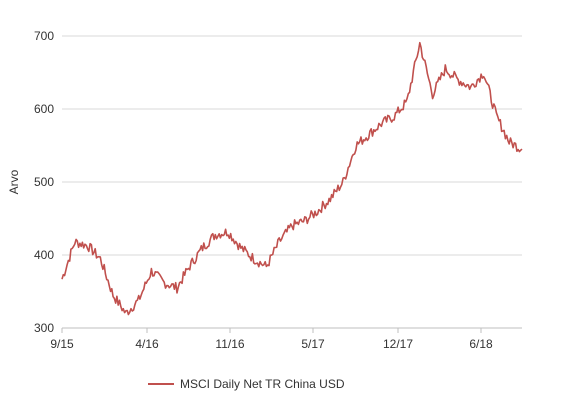 The width and height of the screenshot is (577, 411). What do you see at coordinates (147, 344) in the screenshot?
I see `x-tick-label: 4/16` at bounding box center [147, 344].